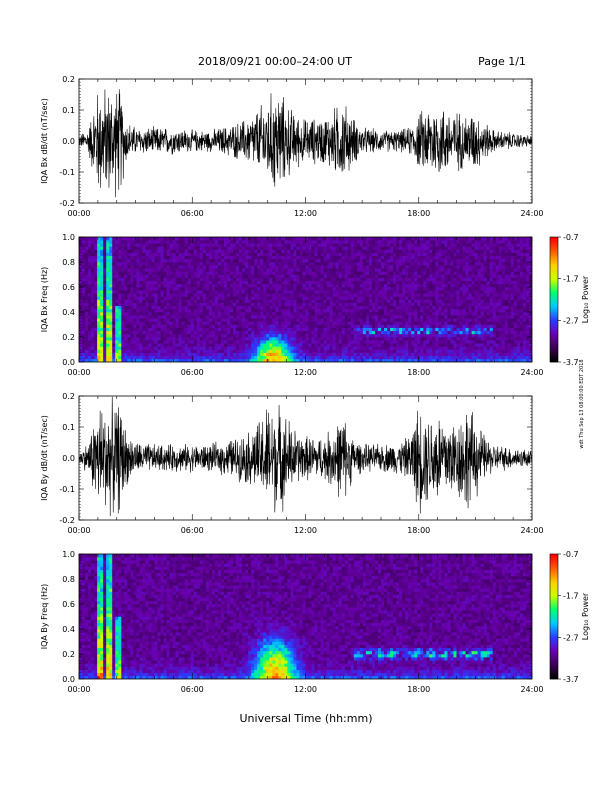 The image size is (612, 796). Describe the element at coordinates (68, 110) in the screenshot. I see `y-tick-label: 0.1` at that location.